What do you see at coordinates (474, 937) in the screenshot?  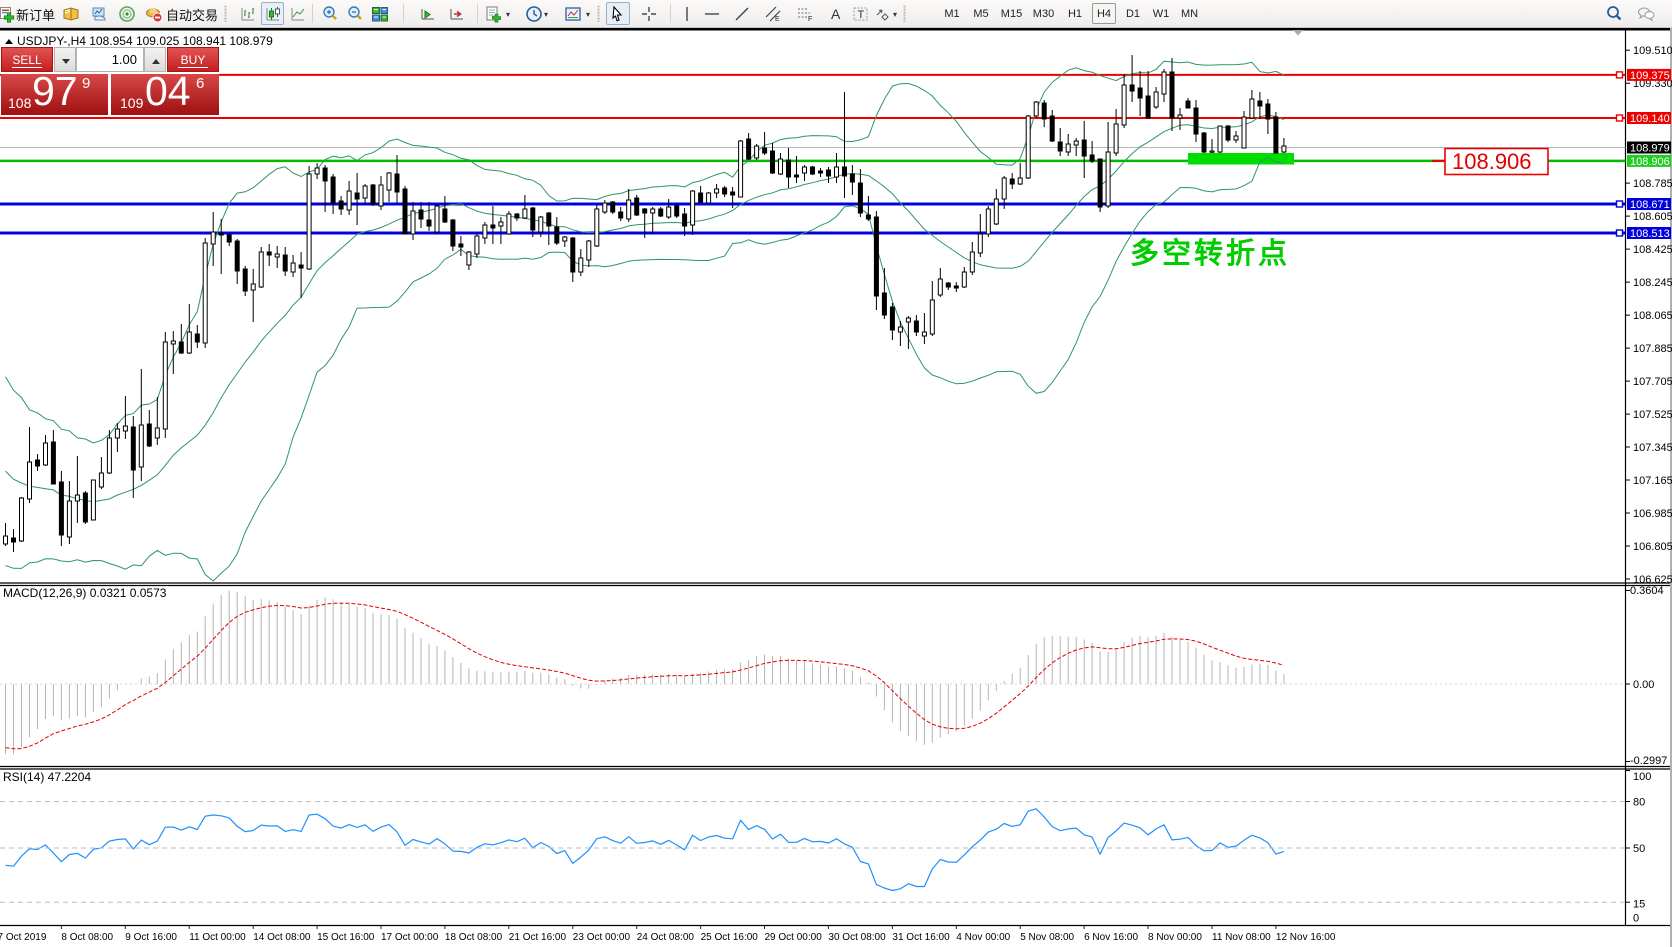 I see `svg-text: 18 Oct 08:00` at bounding box center [474, 937].